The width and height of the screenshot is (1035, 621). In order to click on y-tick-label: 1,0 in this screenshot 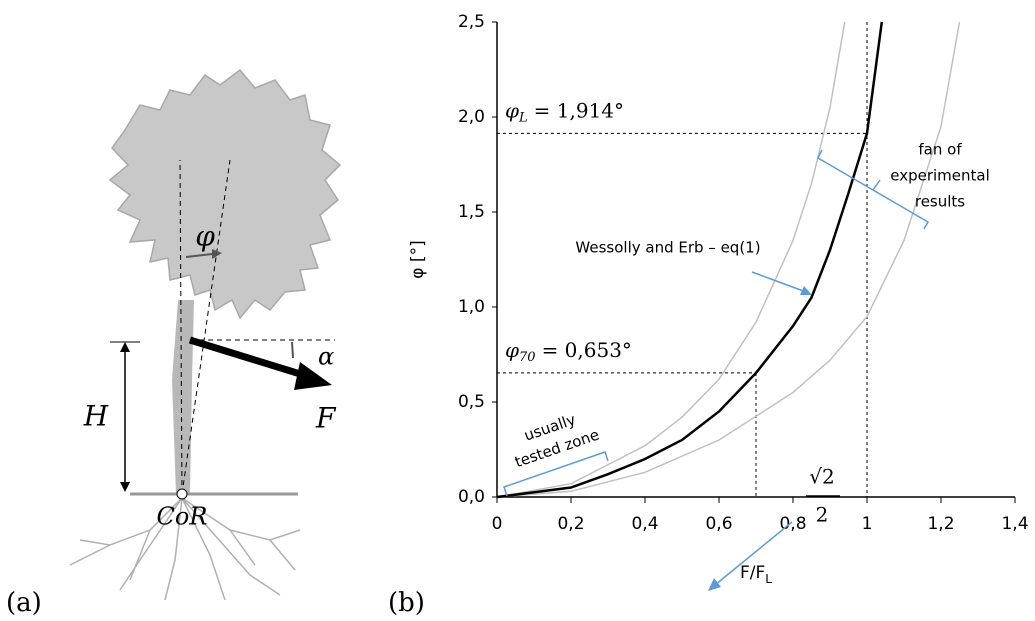, I will do `click(471, 307)`.